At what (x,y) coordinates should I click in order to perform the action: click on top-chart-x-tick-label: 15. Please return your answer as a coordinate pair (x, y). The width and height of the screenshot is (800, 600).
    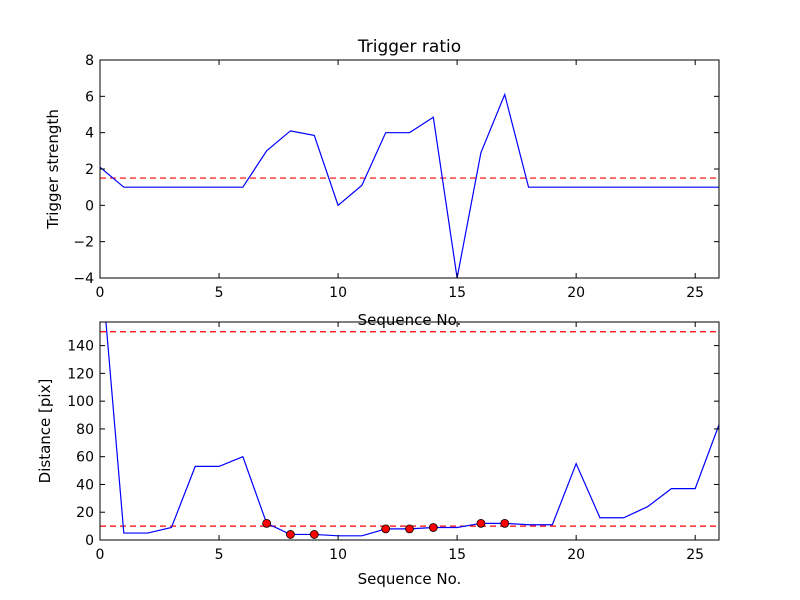
    Looking at the image, I should click on (457, 293).